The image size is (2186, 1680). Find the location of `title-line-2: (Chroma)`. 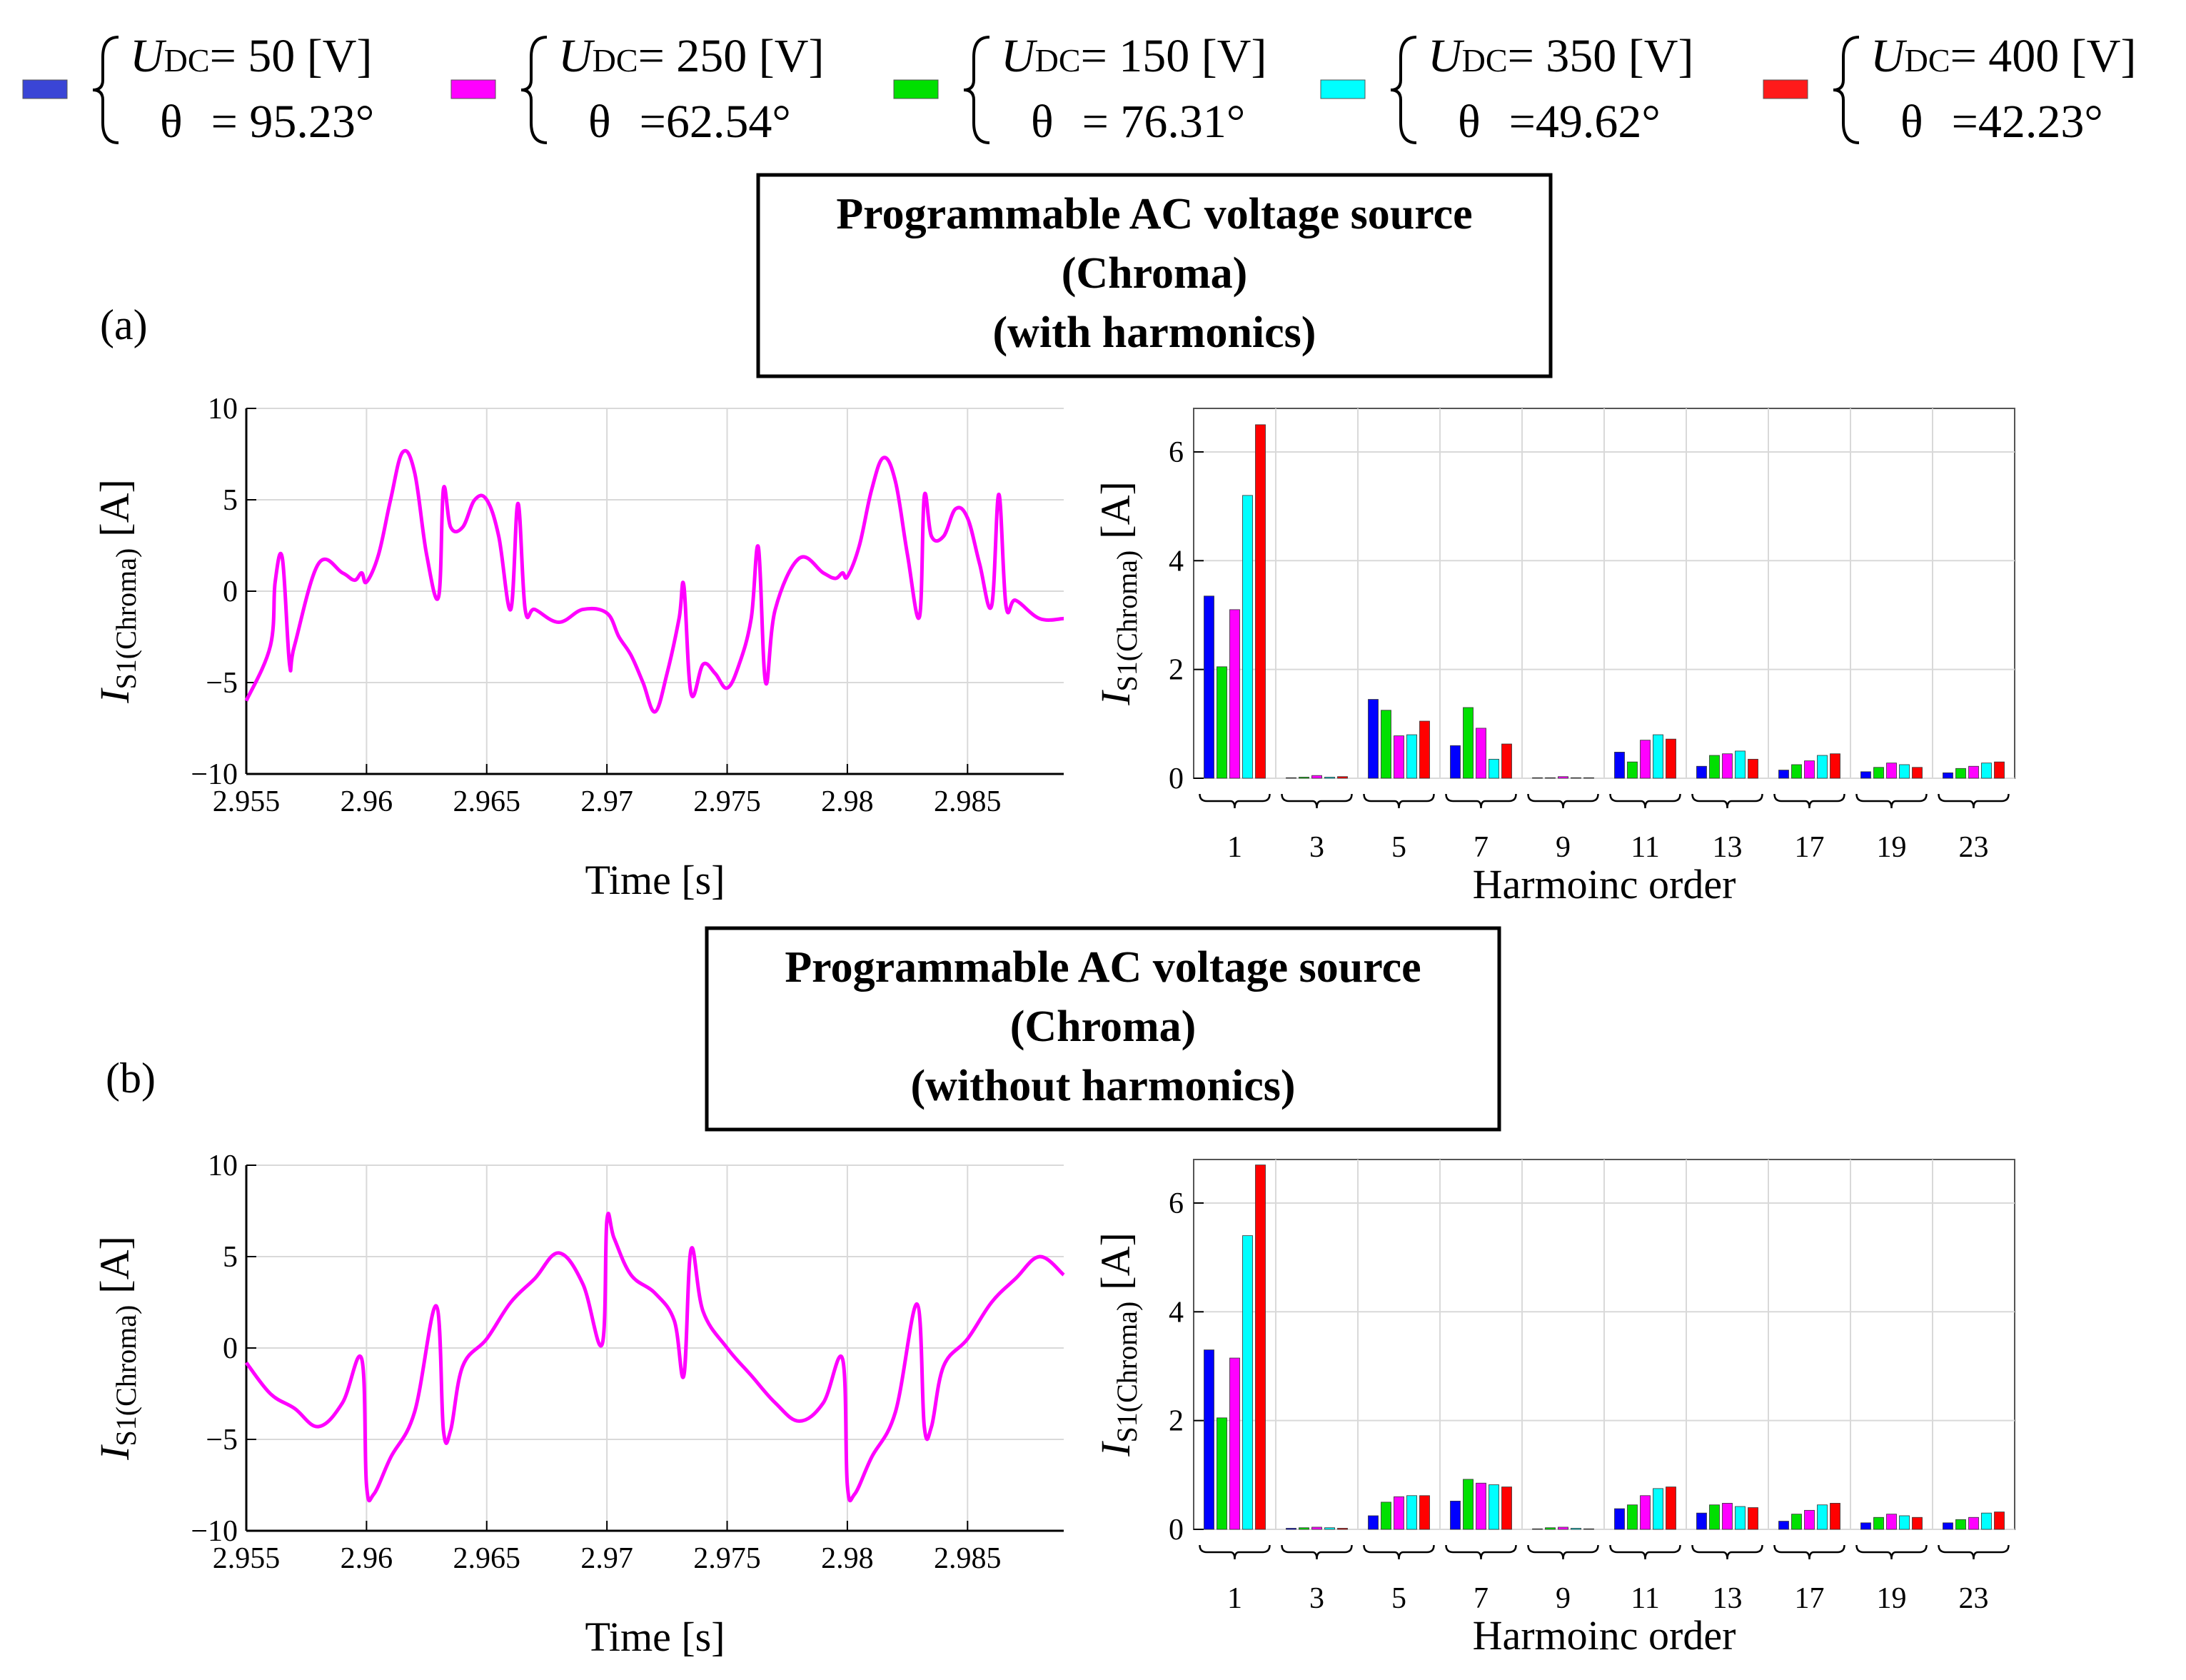

title-line-2: (Chroma) is located at coordinates (1155, 273).